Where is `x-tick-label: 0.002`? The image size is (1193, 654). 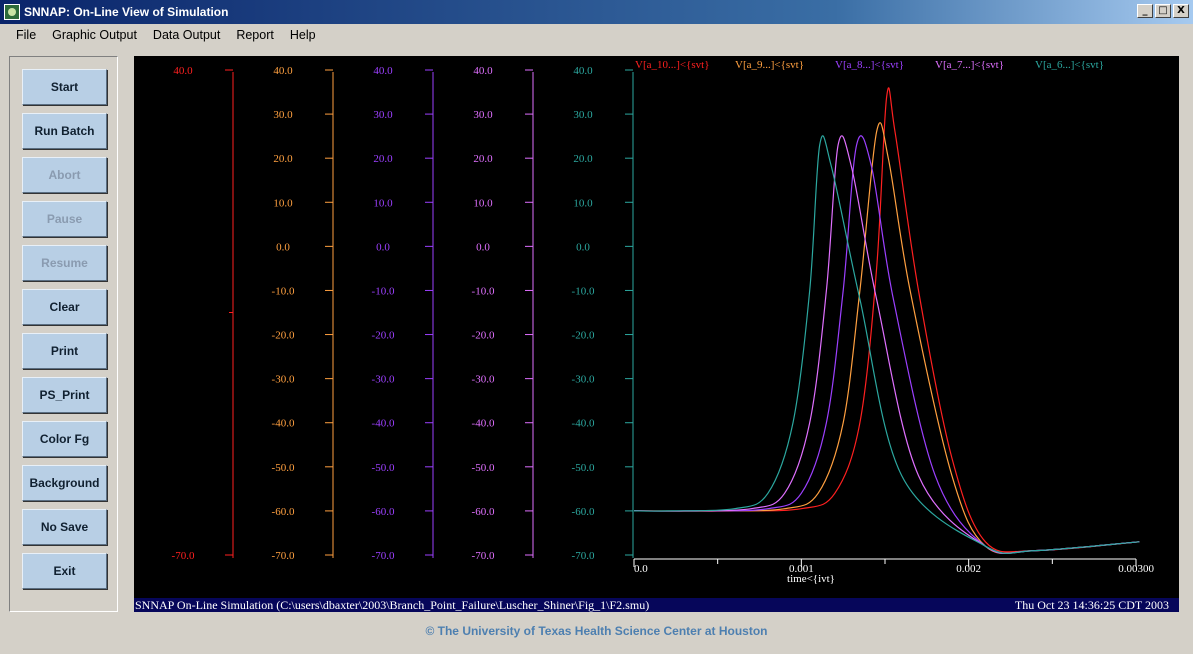
x-tick-label: 0.002 is located at coordinates (968, 569).